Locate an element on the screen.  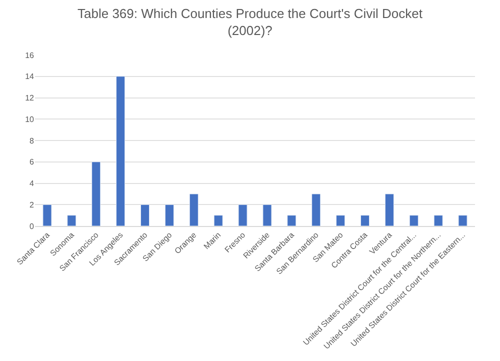
y-tick-label: 2 is located at coordinates (32, 205).